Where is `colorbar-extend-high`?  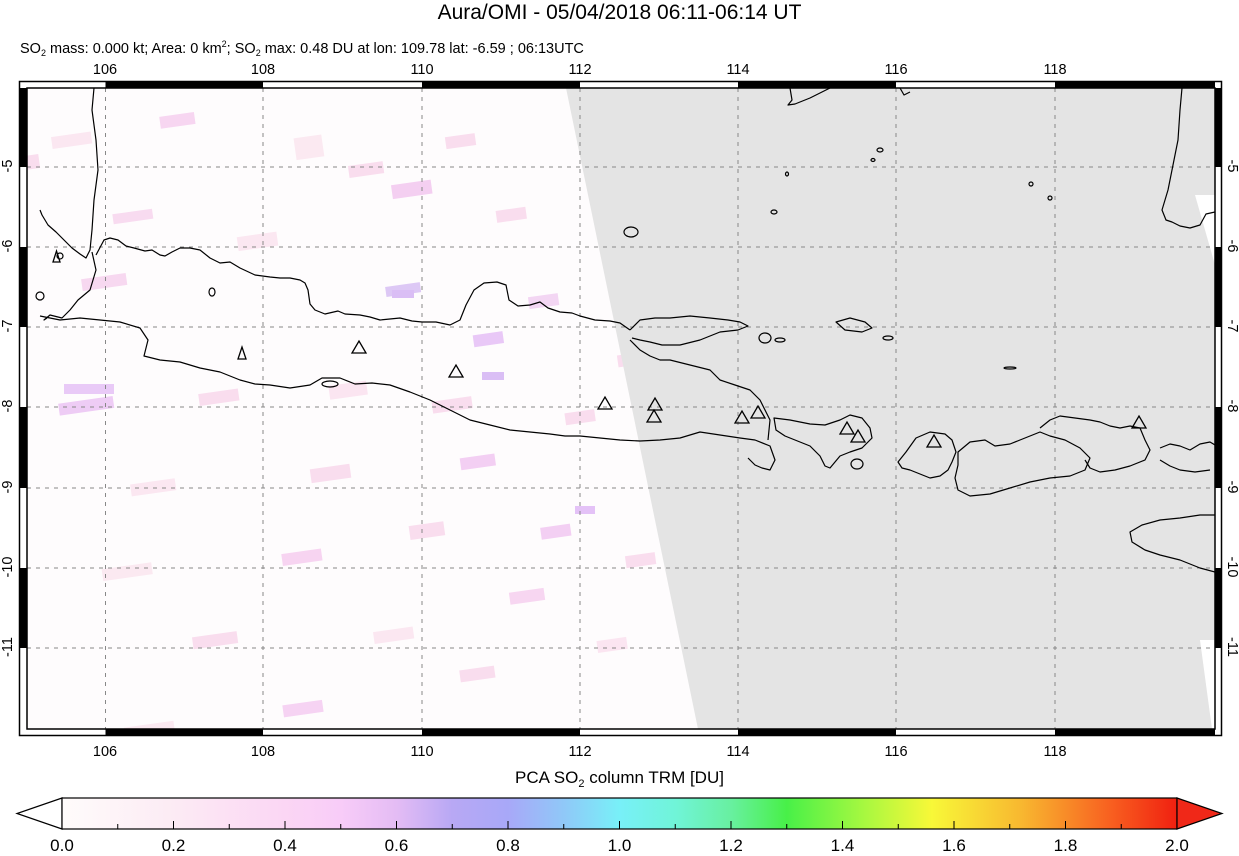 colorbar-extend-high is located at coordinates (1200, 813).